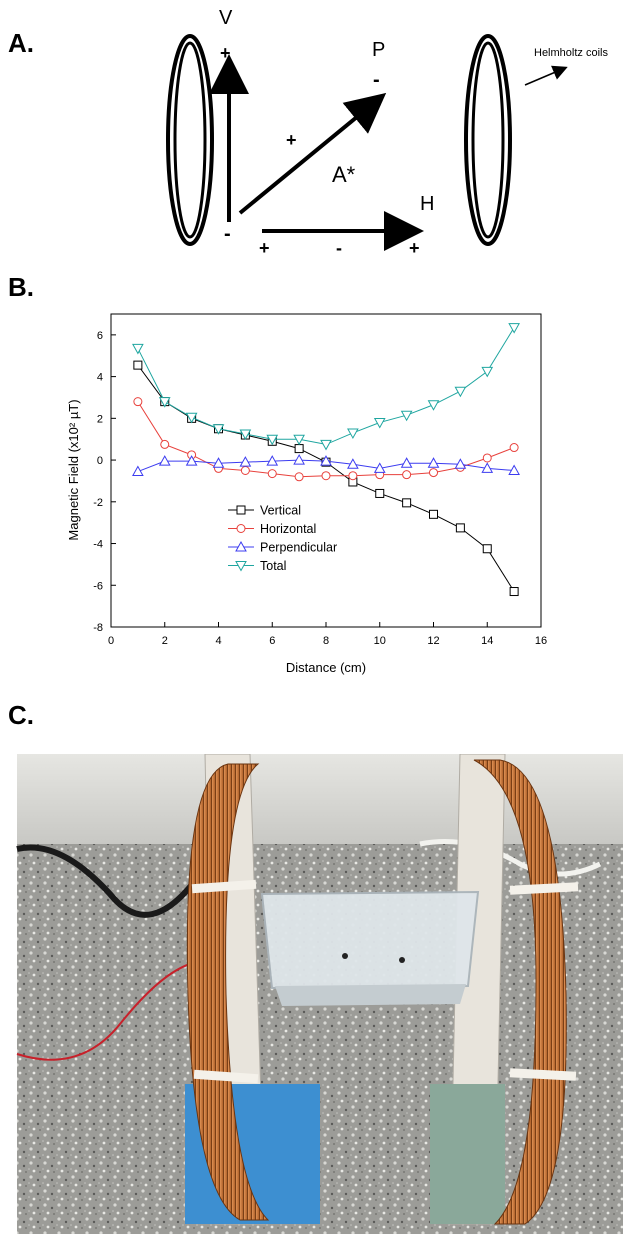 The height and width of the screenshot is (1234, 623). Describe the element at coordinates (370, 948) in the screenshot. I see `plastic-container` at that location.